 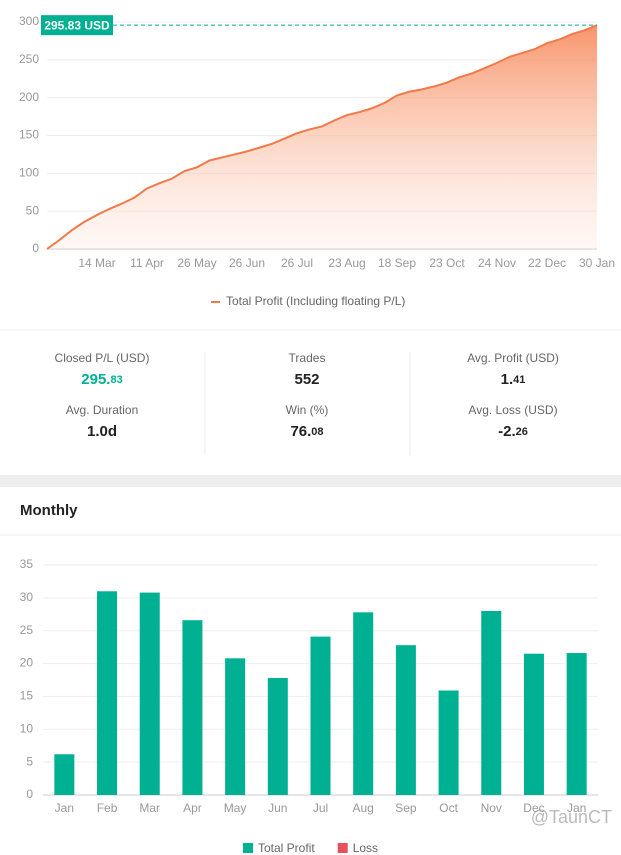 I want to click on x-tick-label: 23 Oct, so click(x=447, y=263).